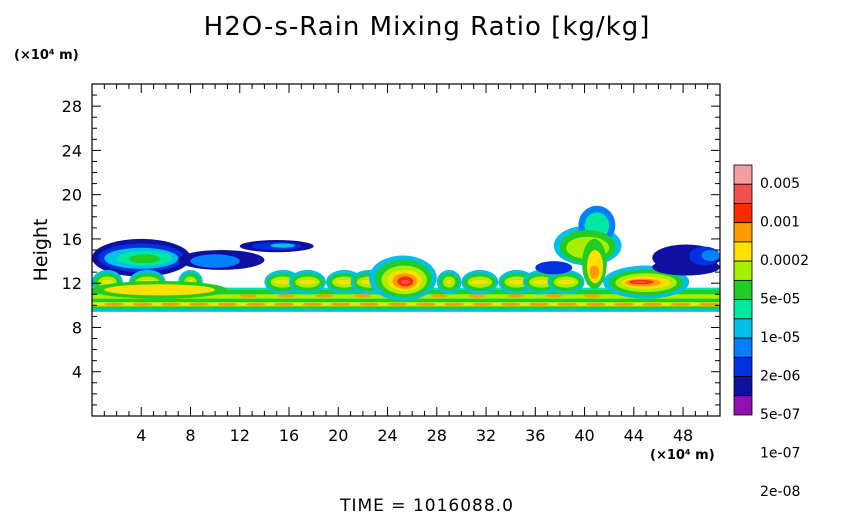 This screenshot has height=519, width=854. I want to click on y-tick-label: 16, so click(72, 239).